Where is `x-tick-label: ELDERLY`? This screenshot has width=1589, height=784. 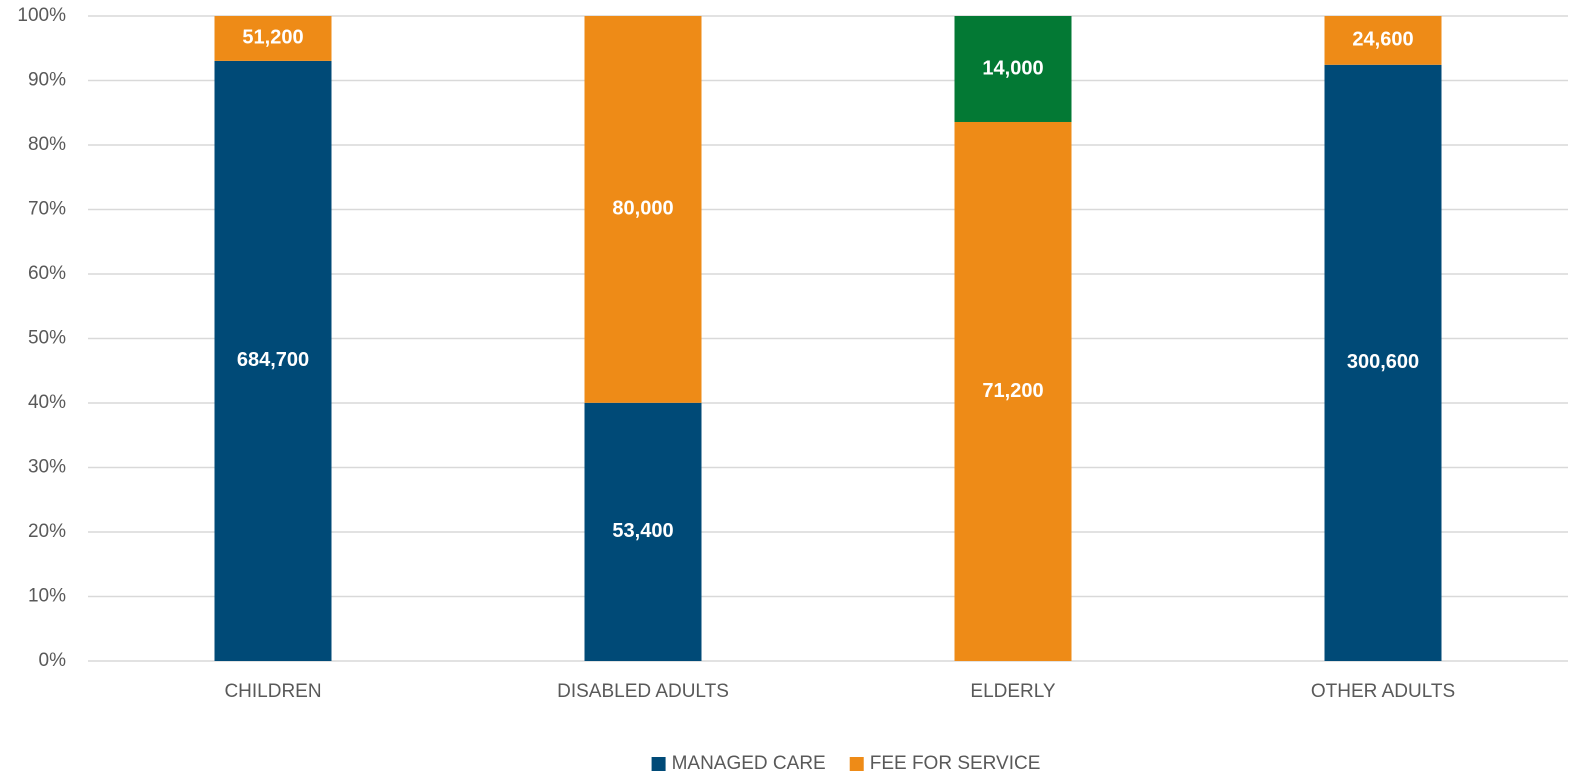
x-tick-label: ELDERLY is located at coordinates (1013, 691).